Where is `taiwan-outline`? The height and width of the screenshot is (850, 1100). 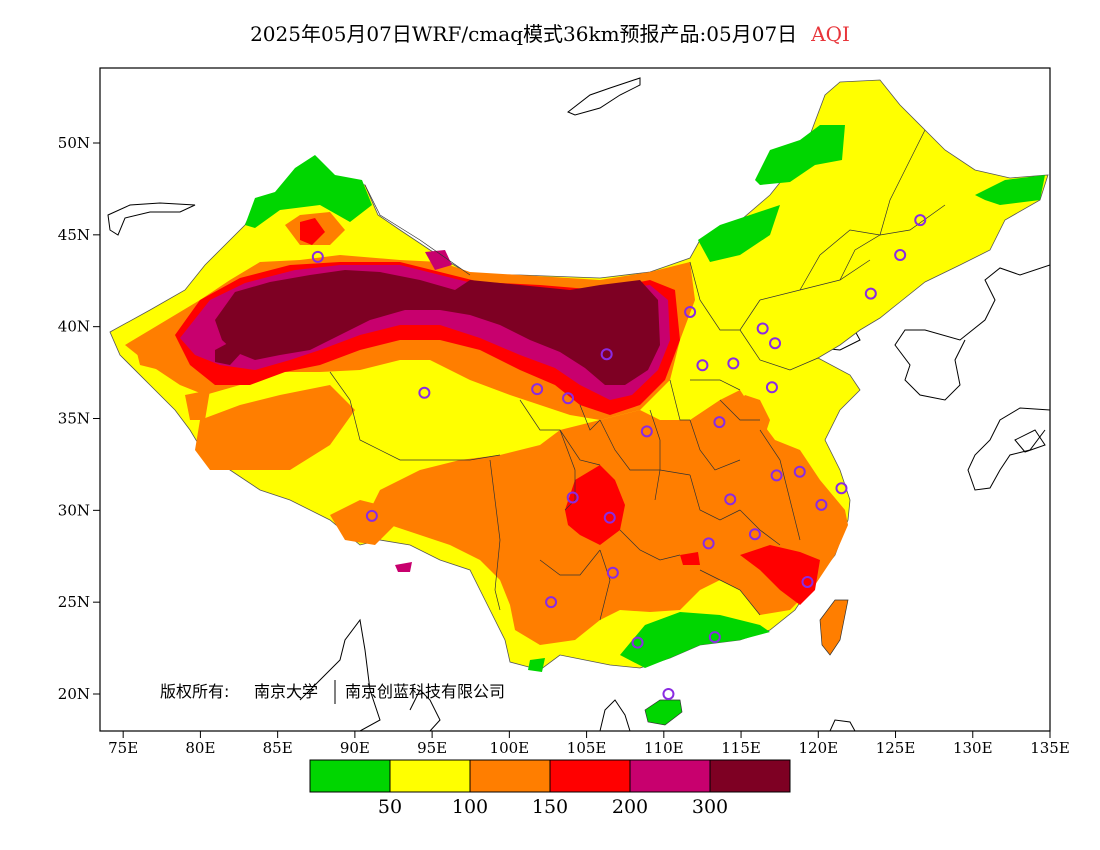 taiwan-outline is located at coordinates (834, 627).